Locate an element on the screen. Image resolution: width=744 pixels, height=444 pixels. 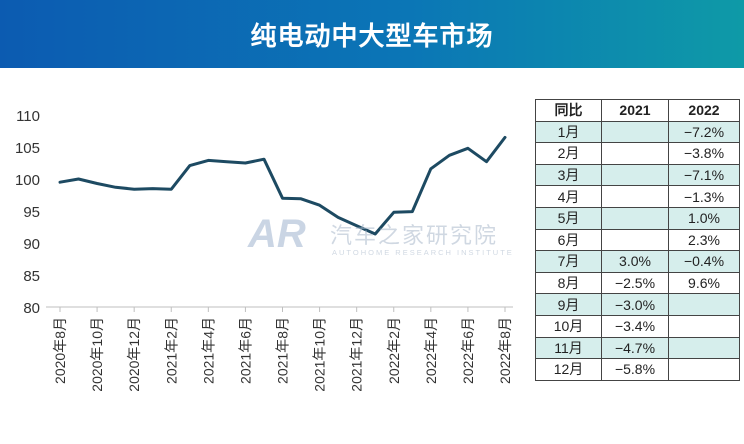
y-tick-label: 90 is located at coordinates (31, 244).